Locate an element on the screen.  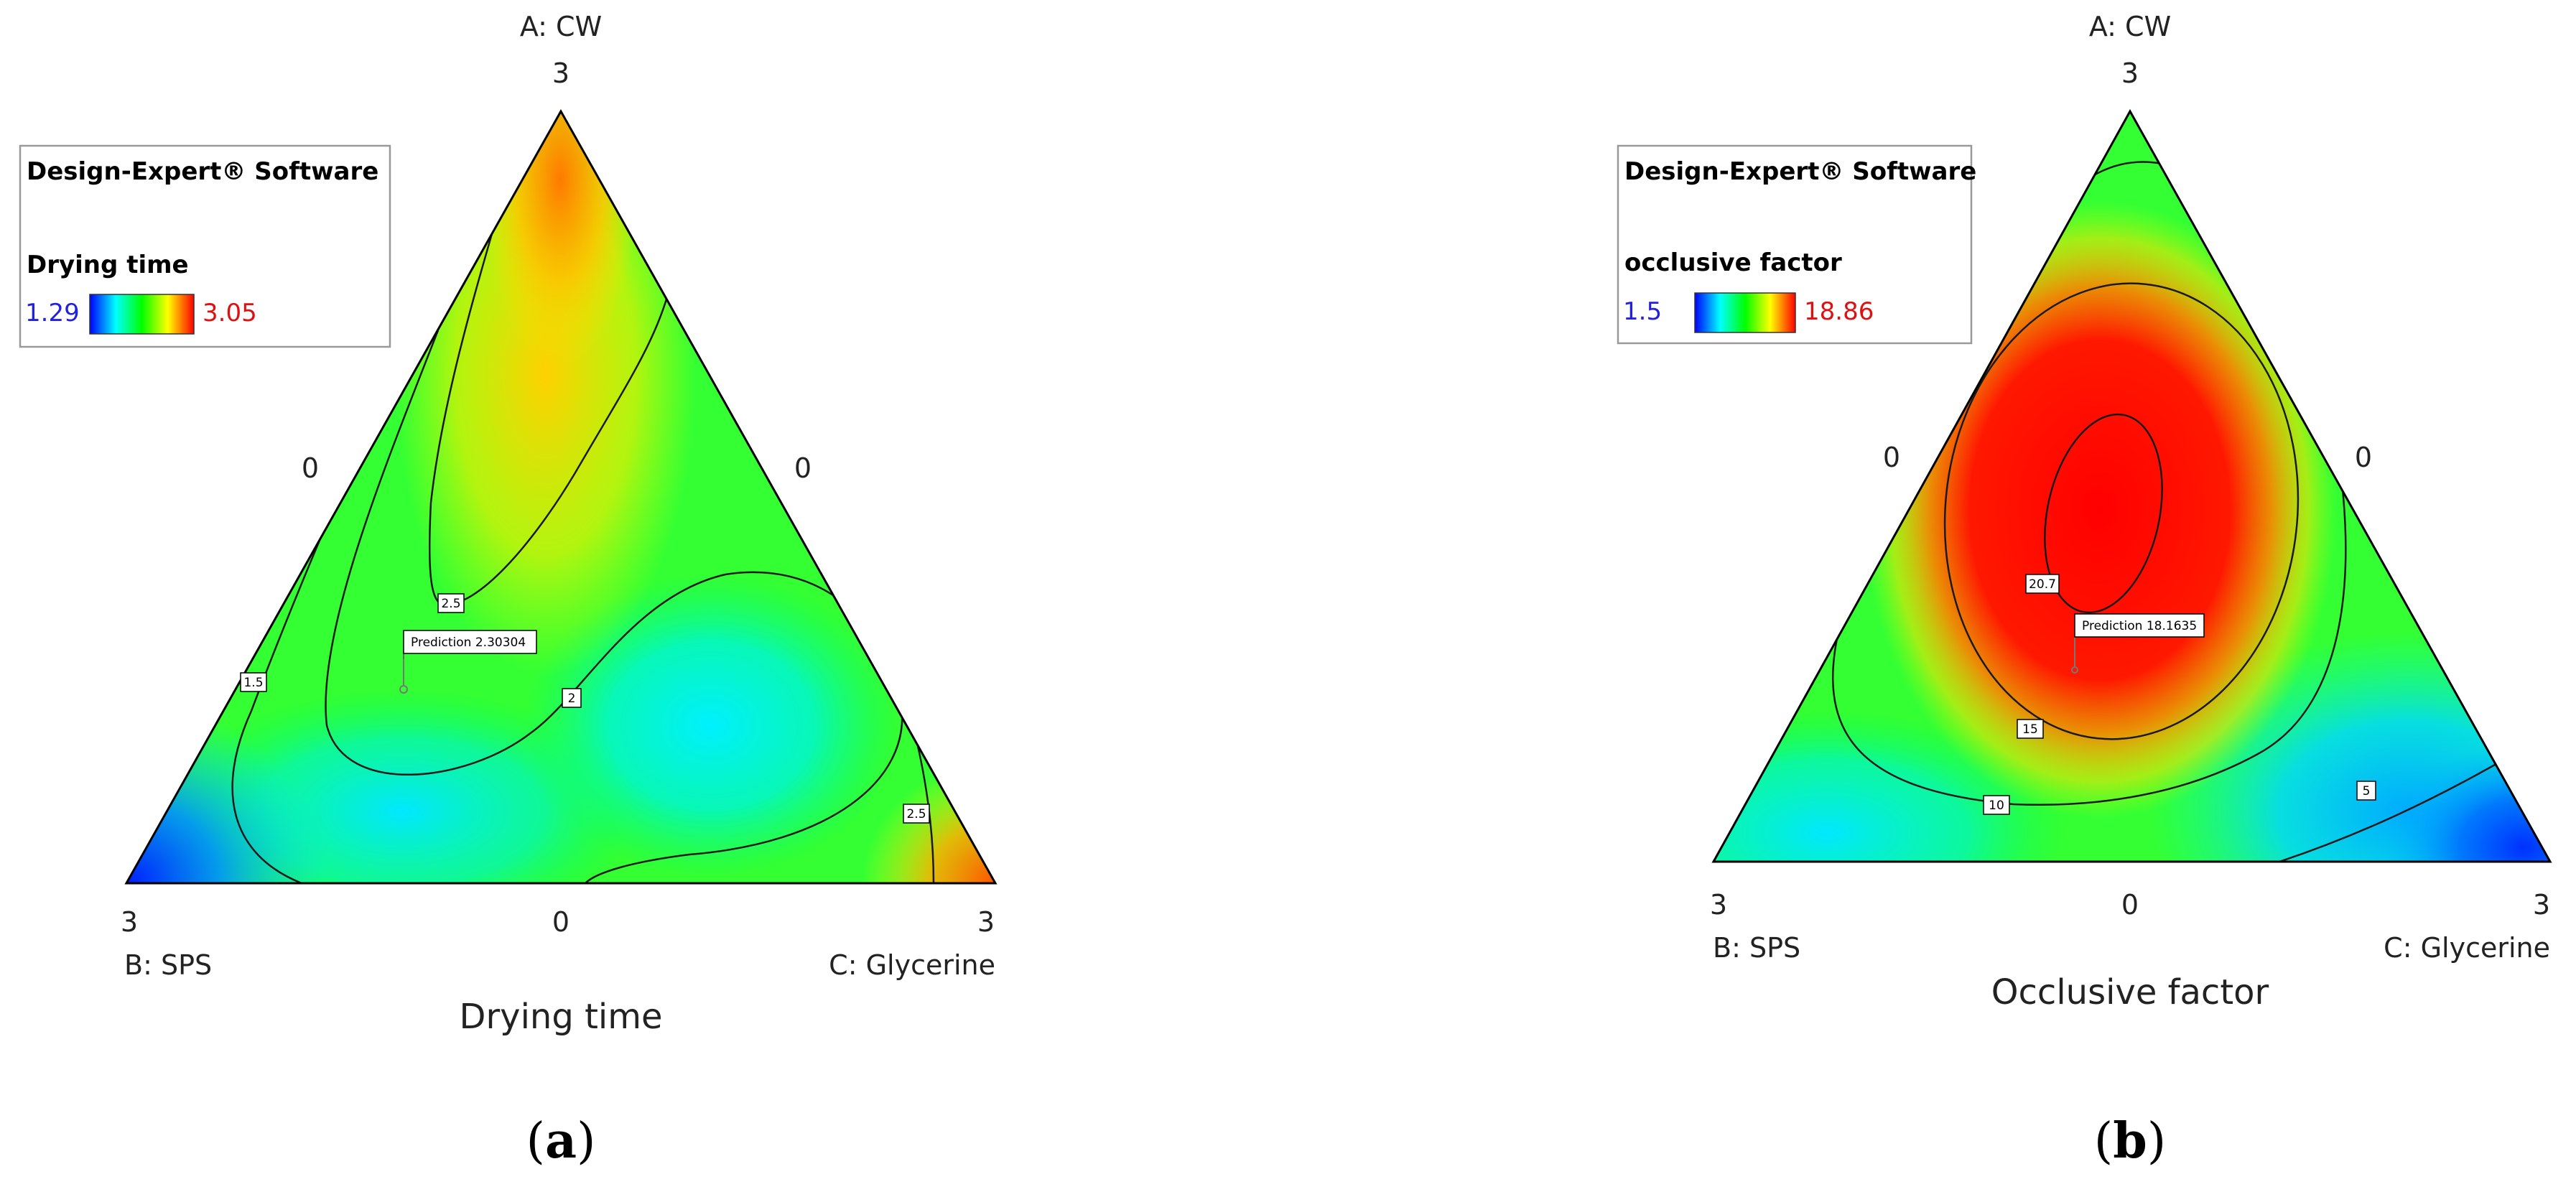
contour-label-text: 2 is located at coordinates (572, 699).